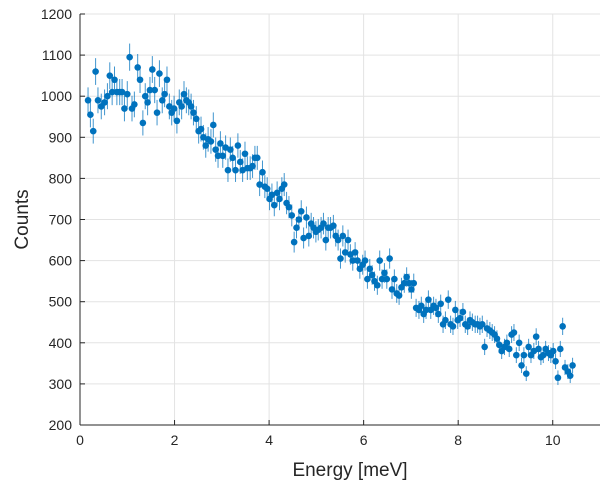 This screenshot has height=488, width=600. I want to click on x-ticks: 0 2 4 6 8 10, so click(318, 434).